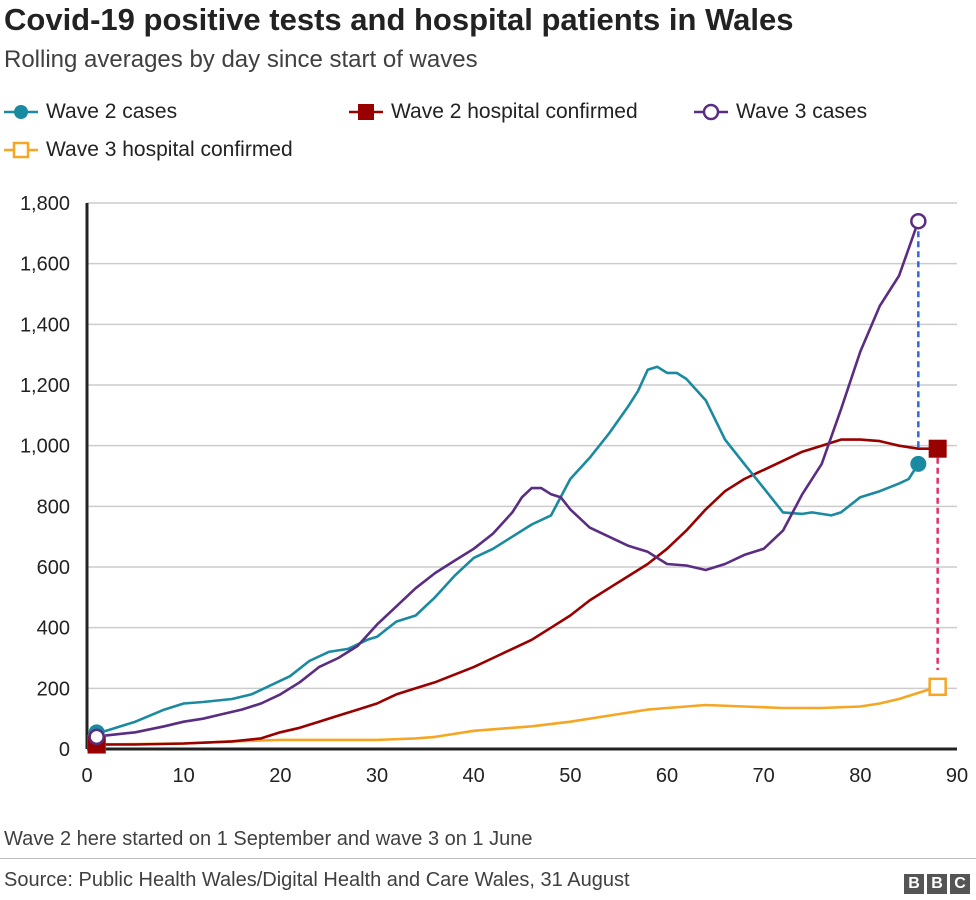  Describe the element at coordinates (184, 776) in the screenshot. I see `x-tick-label: 10` at that location.